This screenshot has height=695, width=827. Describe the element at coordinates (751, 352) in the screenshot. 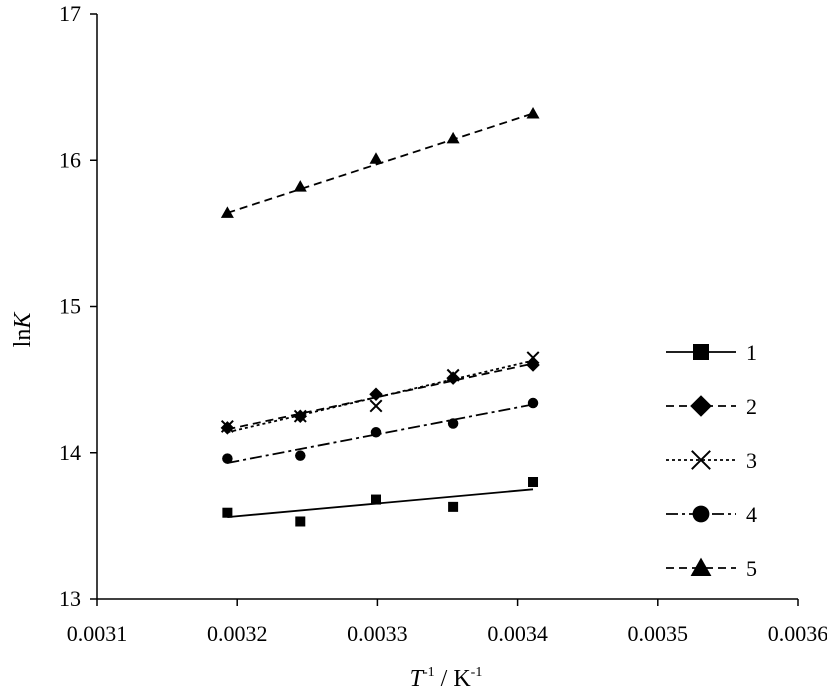

I see `legend-label-series-1: 1` at that location.